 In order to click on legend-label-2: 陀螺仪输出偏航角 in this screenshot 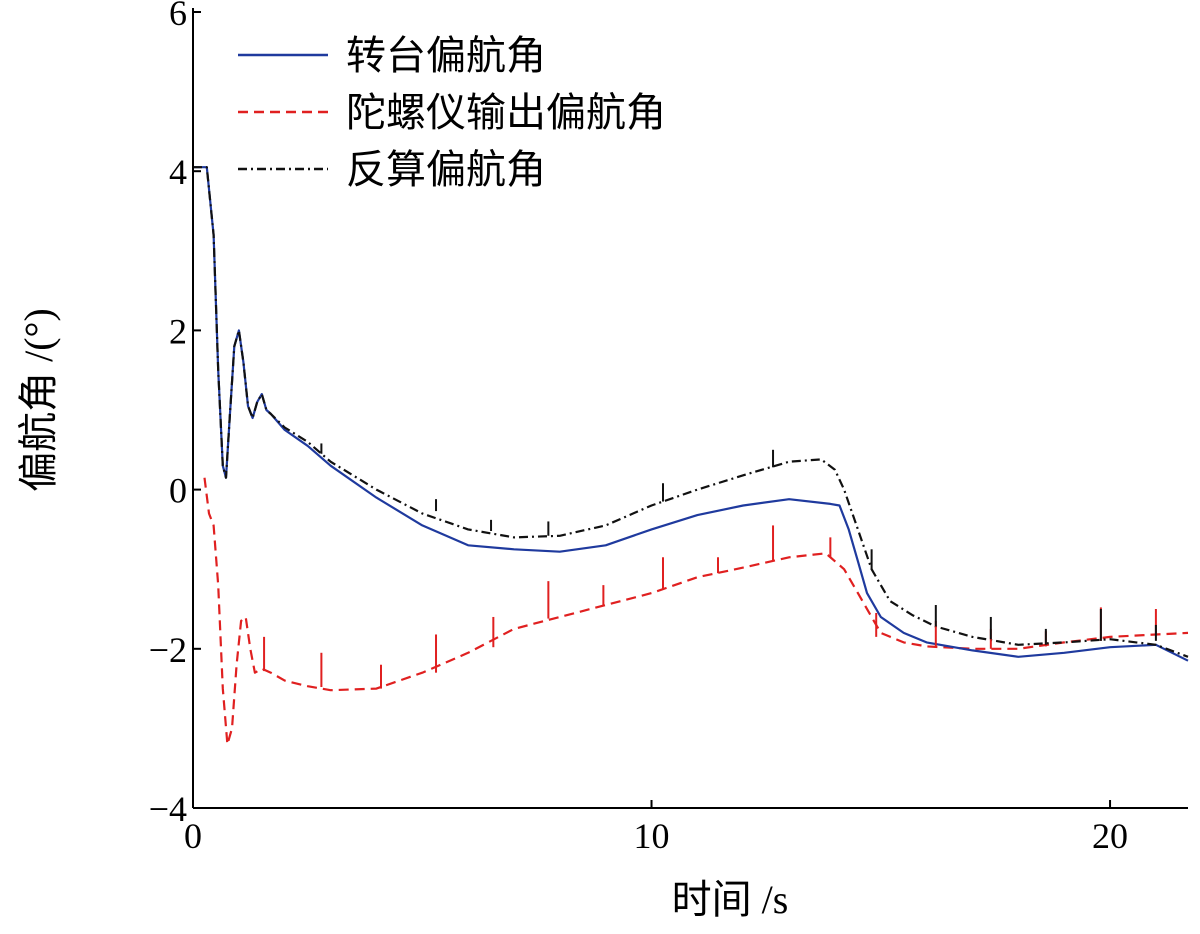, I will do `click(506, 112)`.